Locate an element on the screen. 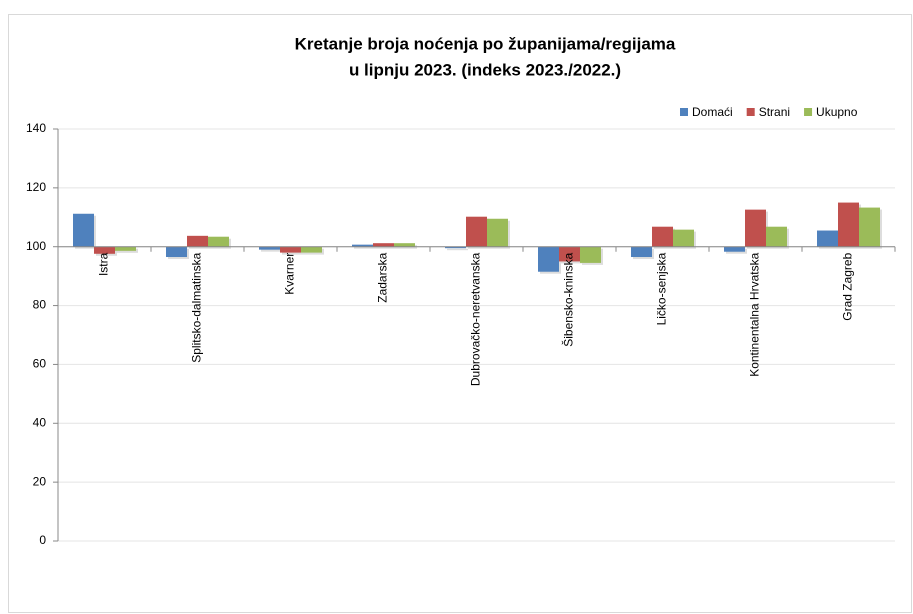  legend-label: Strani is located at coordinates (774, 112).